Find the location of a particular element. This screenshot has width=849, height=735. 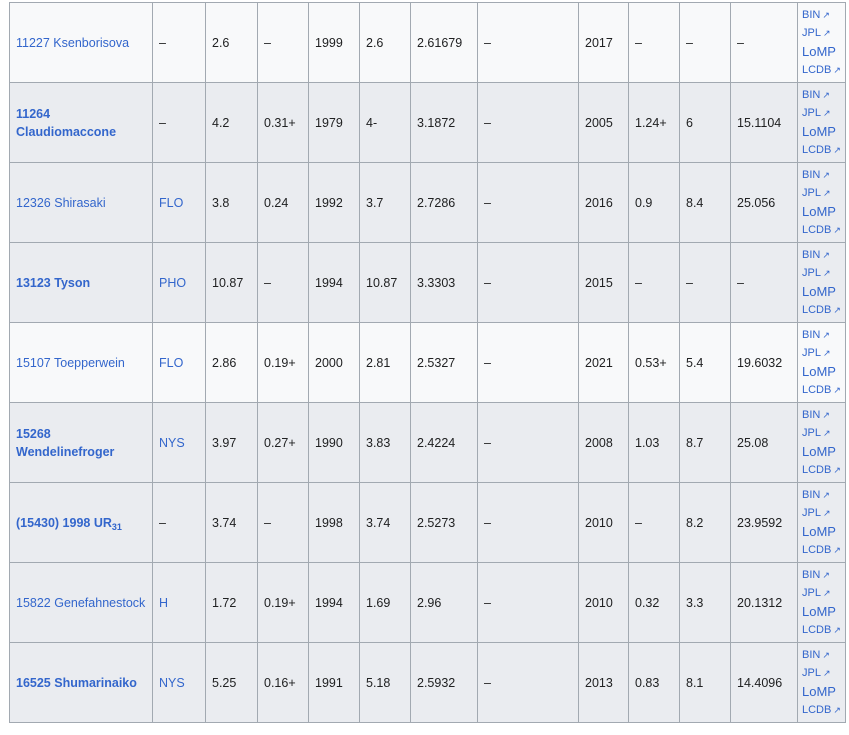

note-cell: – is located at coordinates (528, 442).